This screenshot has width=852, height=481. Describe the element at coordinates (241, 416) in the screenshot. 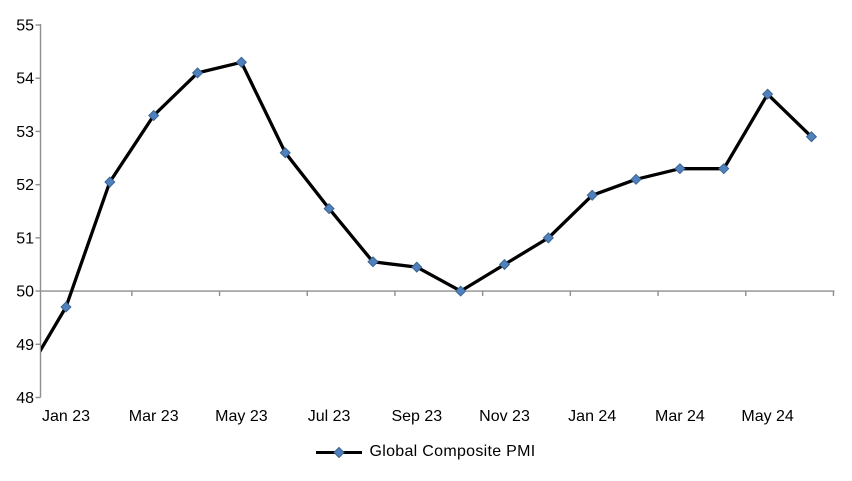

I see `x-tick-label: May 23` at that location.